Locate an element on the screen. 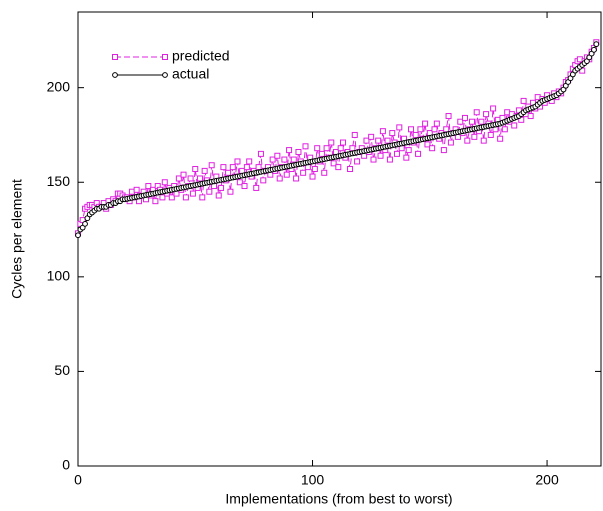 This screenshot has width=603, height=511. y-tick-label: 0 is located at coordinates (66, 465).